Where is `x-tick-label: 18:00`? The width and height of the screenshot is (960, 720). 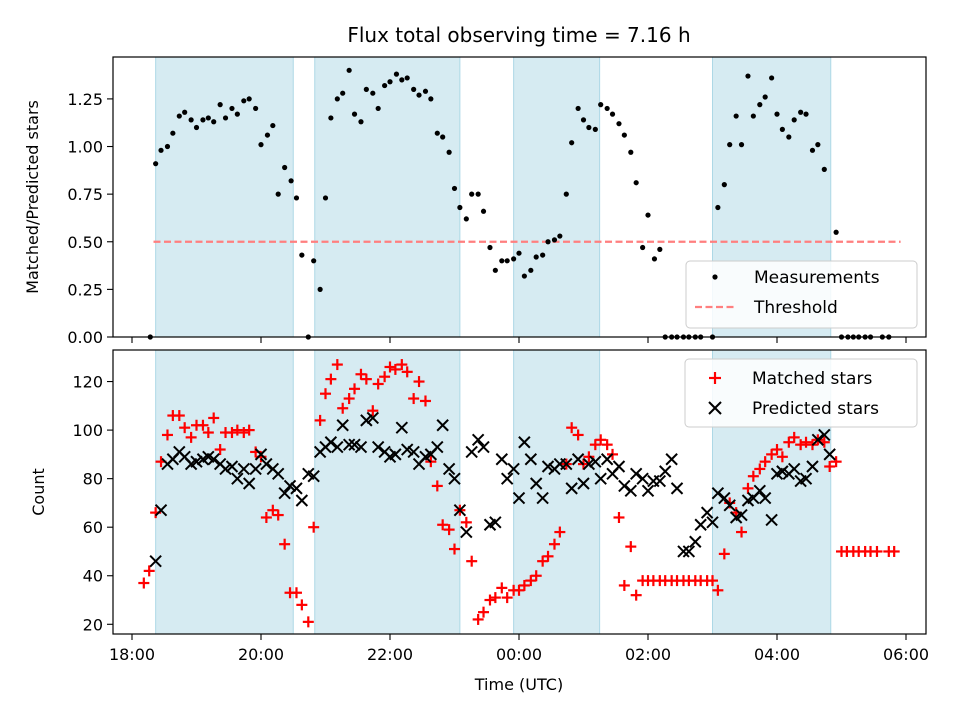
x-tick-label: 18:00 is located at coordinates (132, 654).